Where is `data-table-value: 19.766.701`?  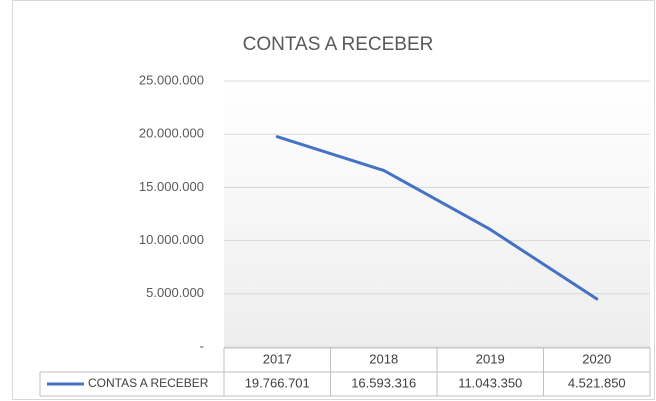
data-table-value: 19.766.701 is located at coordinates (277, 382).